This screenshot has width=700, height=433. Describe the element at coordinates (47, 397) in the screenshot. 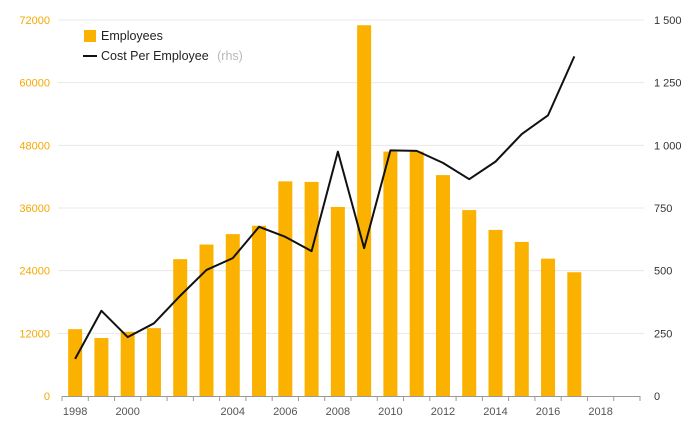

I see `left-tick-label: 0` at that location.